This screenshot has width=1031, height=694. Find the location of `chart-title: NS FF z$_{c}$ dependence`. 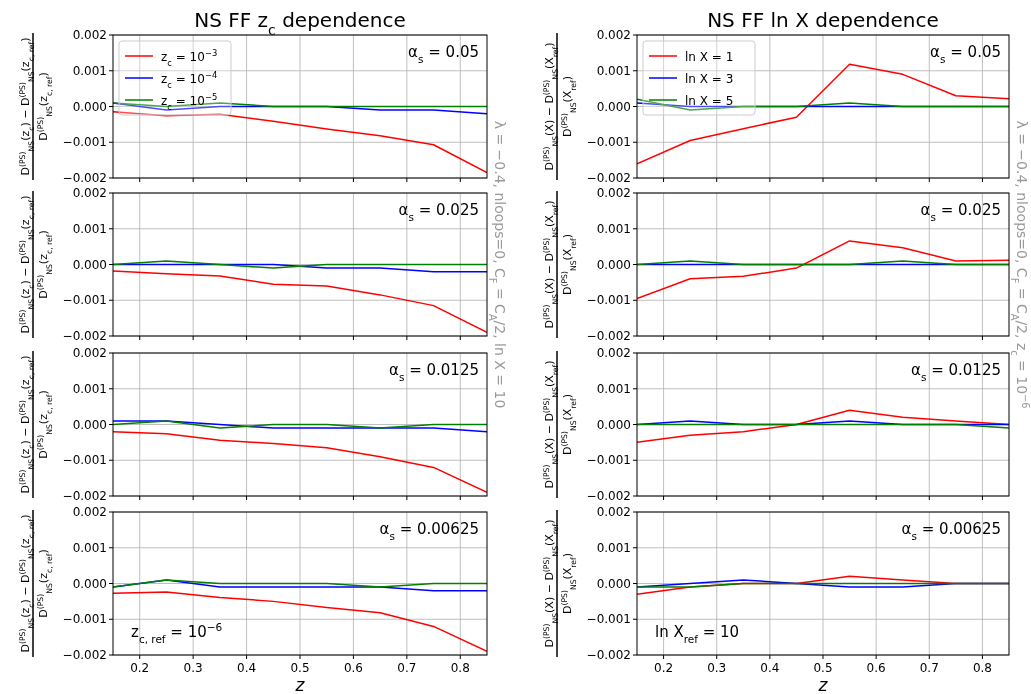

chart-title: NS FF z$_{c}$ dependence is located at coordinates (300, 23).